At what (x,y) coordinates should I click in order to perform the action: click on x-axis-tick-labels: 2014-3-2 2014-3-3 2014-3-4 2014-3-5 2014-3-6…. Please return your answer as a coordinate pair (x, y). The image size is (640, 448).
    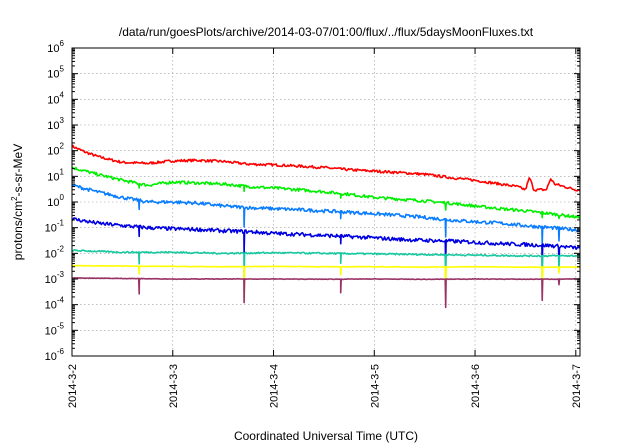
    Looking at the image, I should click on (325, 386).